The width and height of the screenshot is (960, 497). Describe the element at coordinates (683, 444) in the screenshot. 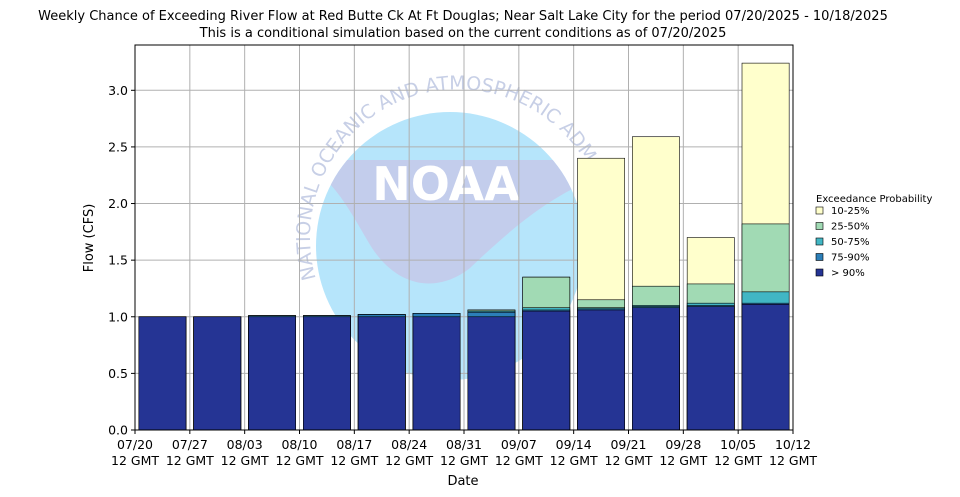

I see `x-tick-label: 09/28` at that location.